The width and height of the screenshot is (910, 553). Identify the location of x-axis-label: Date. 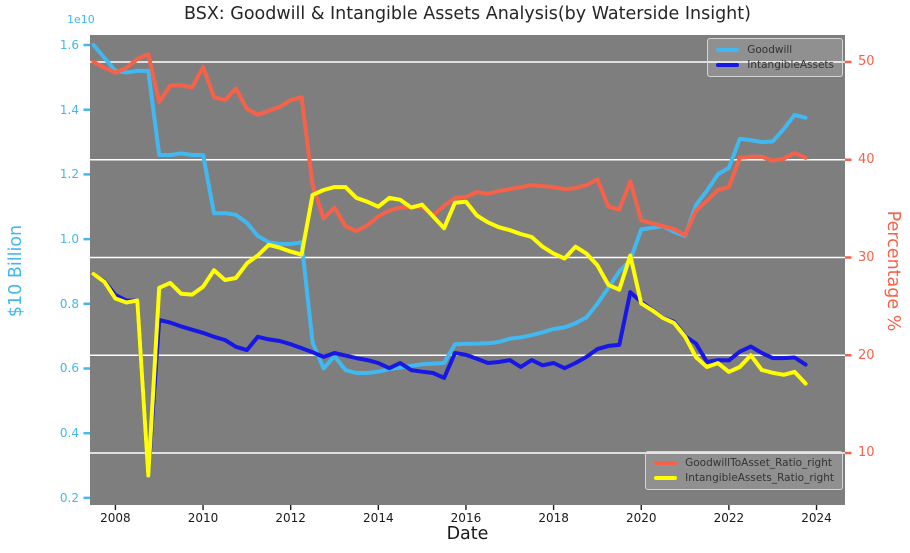
(467, 534).